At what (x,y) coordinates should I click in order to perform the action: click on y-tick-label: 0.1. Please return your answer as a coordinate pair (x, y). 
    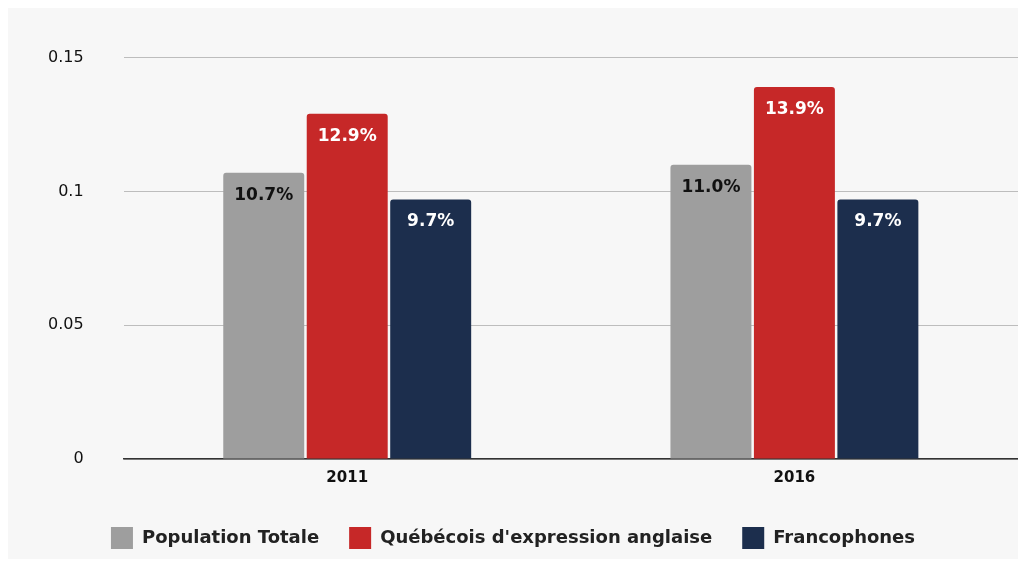
    Looking at the image, I should click on (71, 190).